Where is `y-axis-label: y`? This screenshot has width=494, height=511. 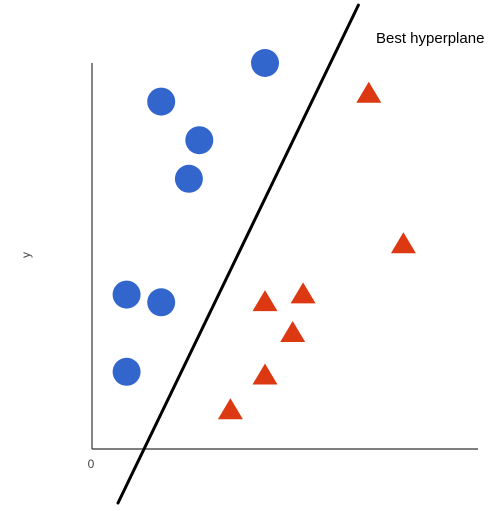
y-axis-label: y is located at coordinates (26, 255).